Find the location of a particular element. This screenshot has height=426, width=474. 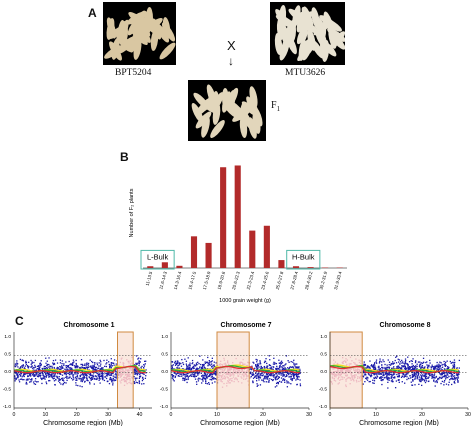

panel-a-letter: A is located at coordinates (92, 13).